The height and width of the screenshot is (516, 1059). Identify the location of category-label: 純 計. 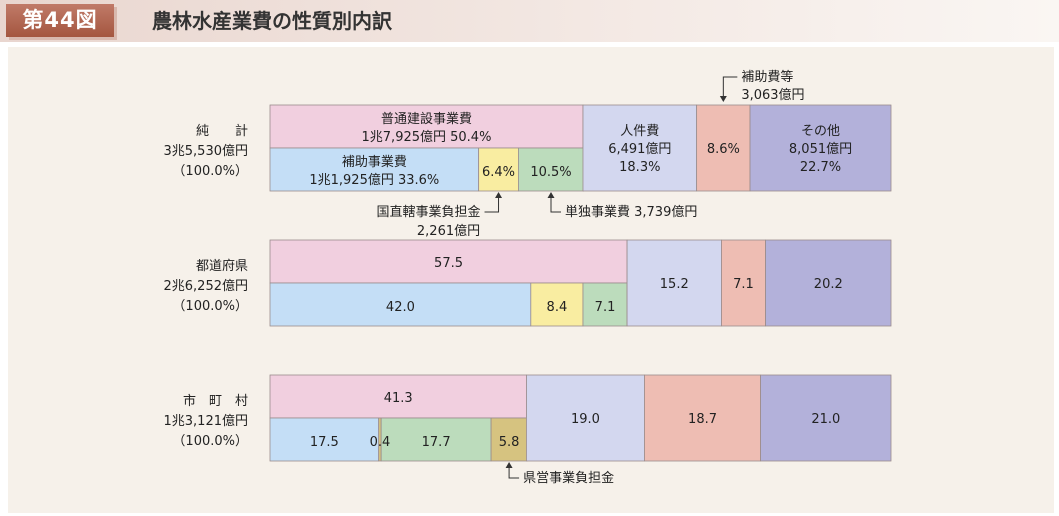
(222, 131).